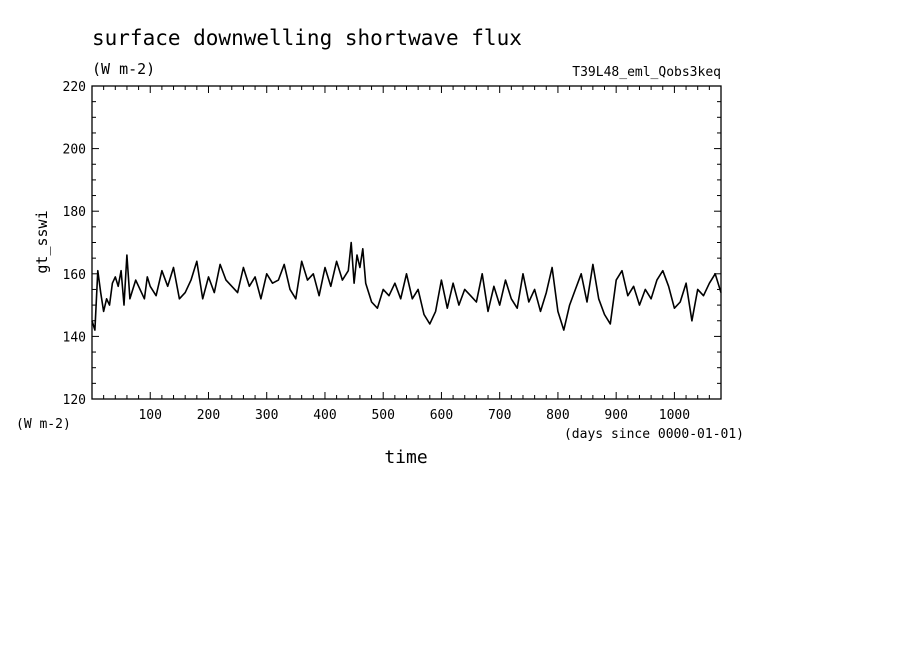 This screenshot has width=904, height=654. I want to click on chart-units: (W m-2), so click(123, 69).